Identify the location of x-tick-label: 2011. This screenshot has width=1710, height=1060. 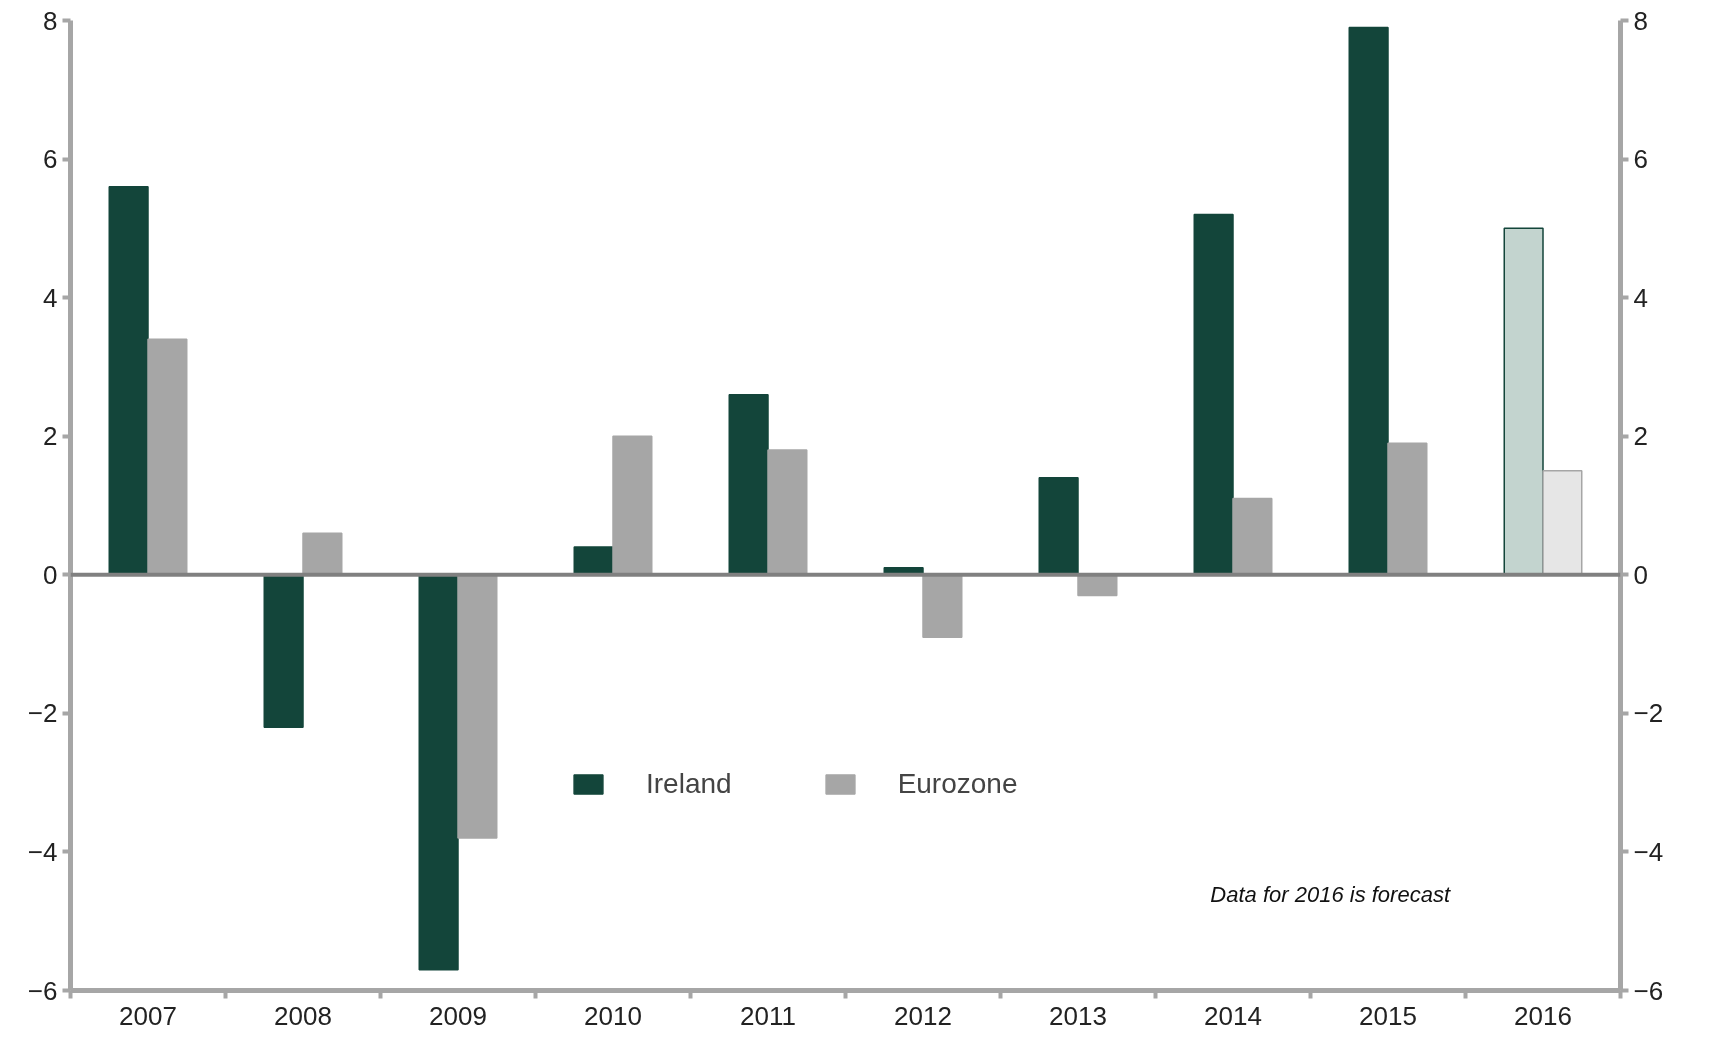
(768, 1015).